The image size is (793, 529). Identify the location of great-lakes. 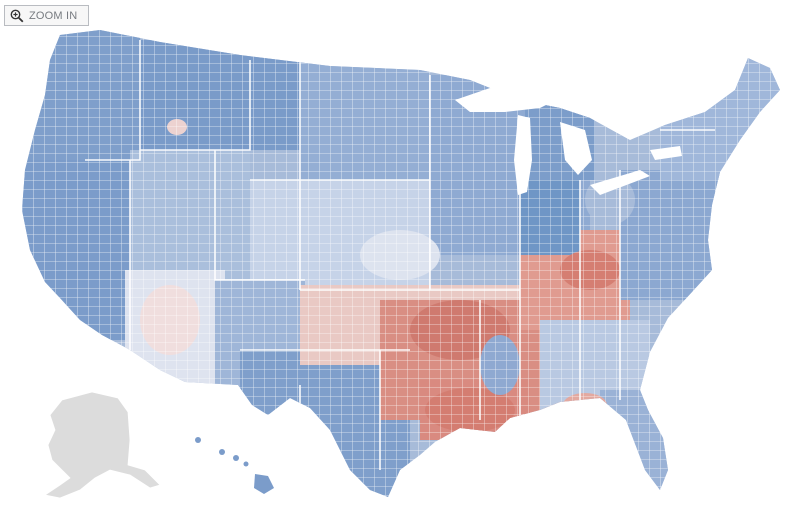
(568, 141).